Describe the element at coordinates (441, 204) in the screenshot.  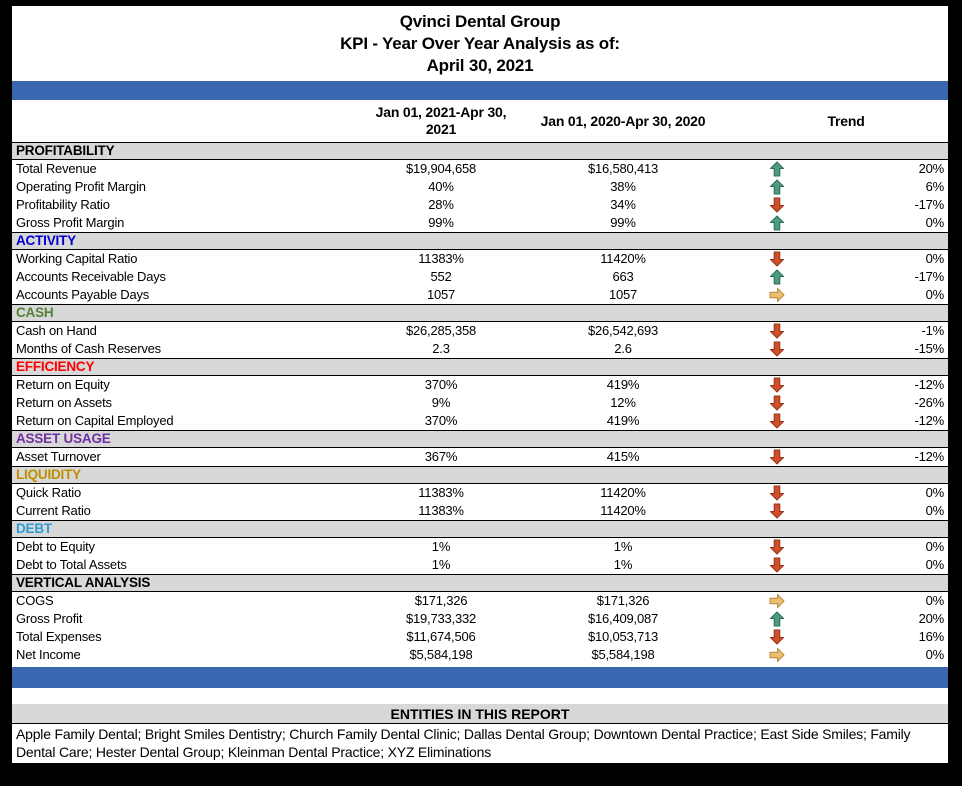
I see `value-current-period: 28%` at that location.